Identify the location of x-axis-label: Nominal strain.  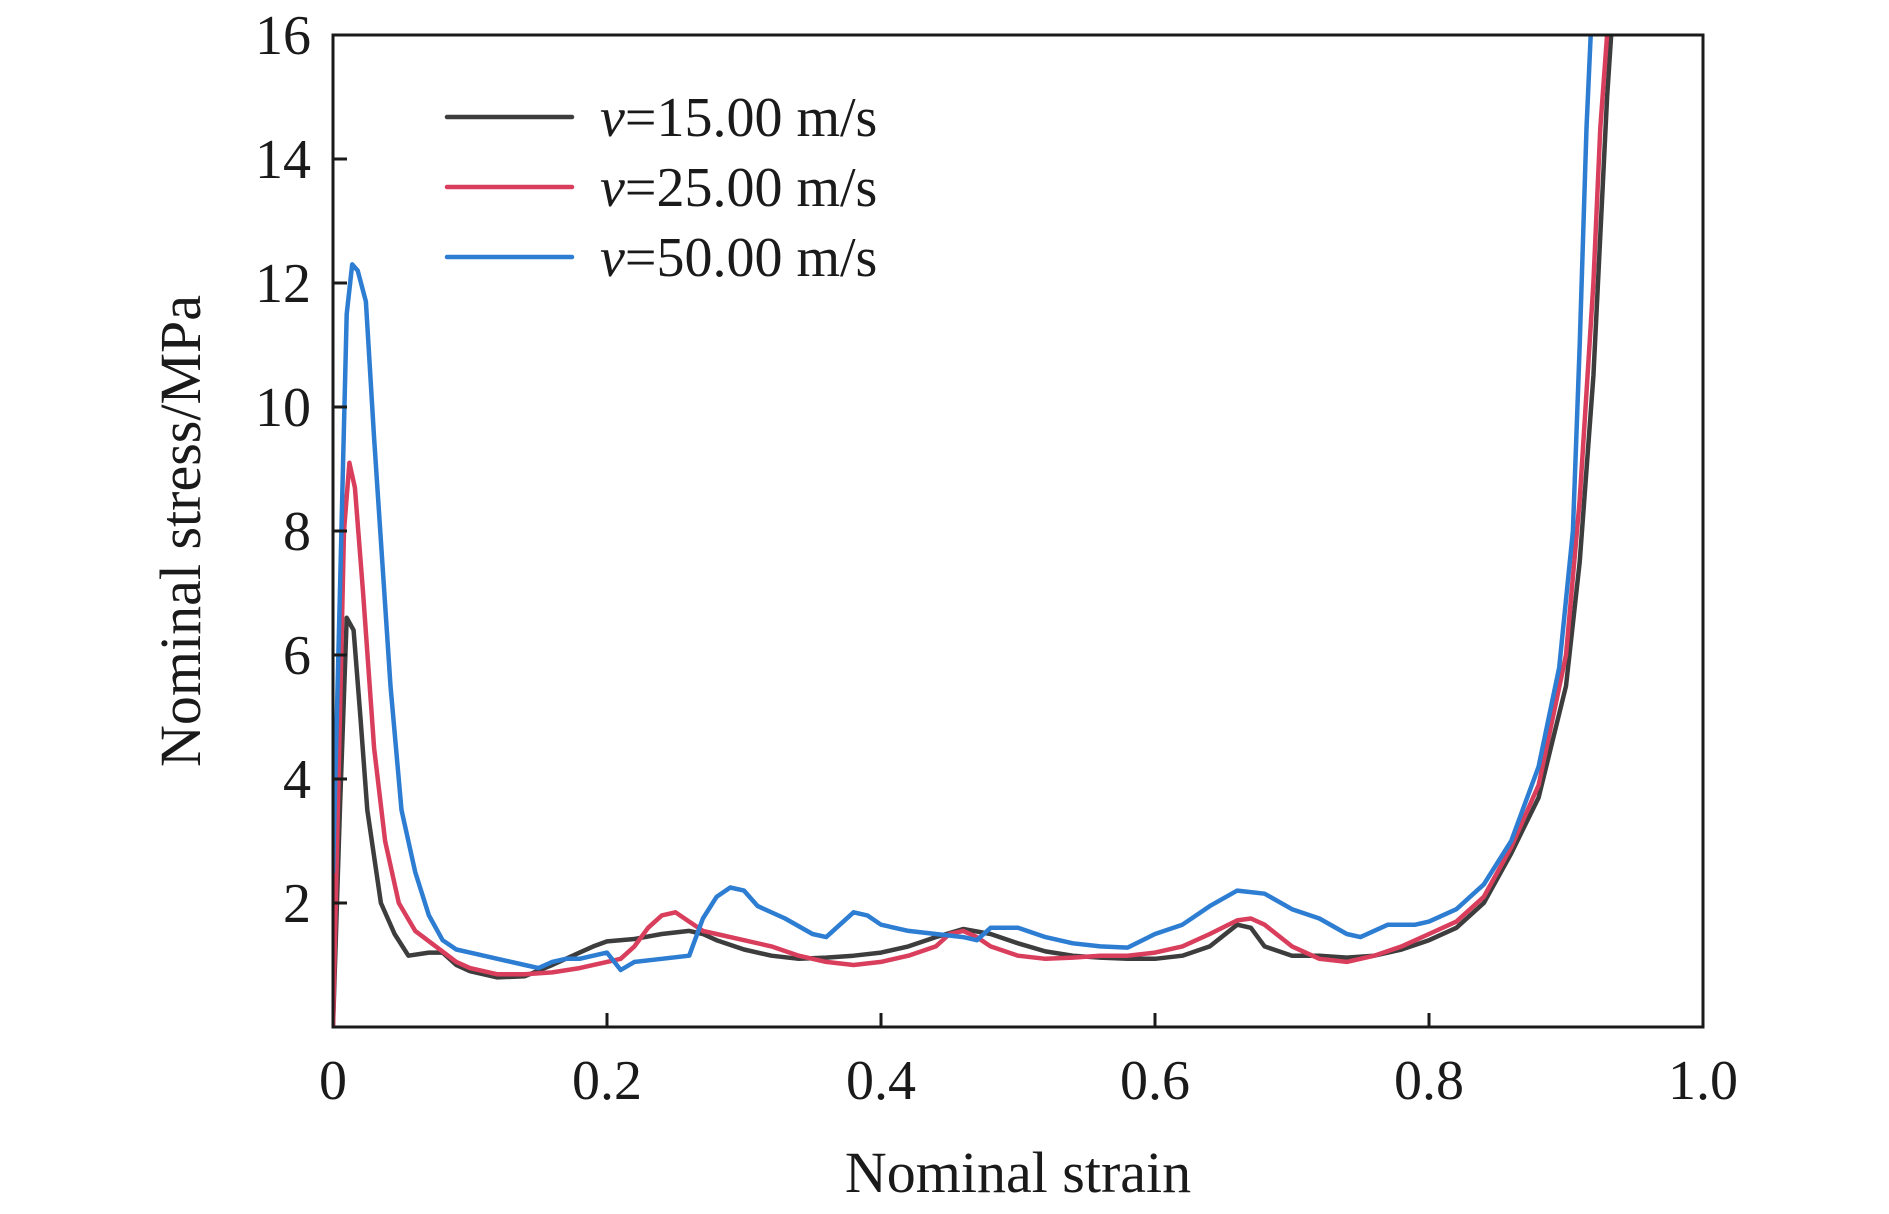
(1018, 1172).